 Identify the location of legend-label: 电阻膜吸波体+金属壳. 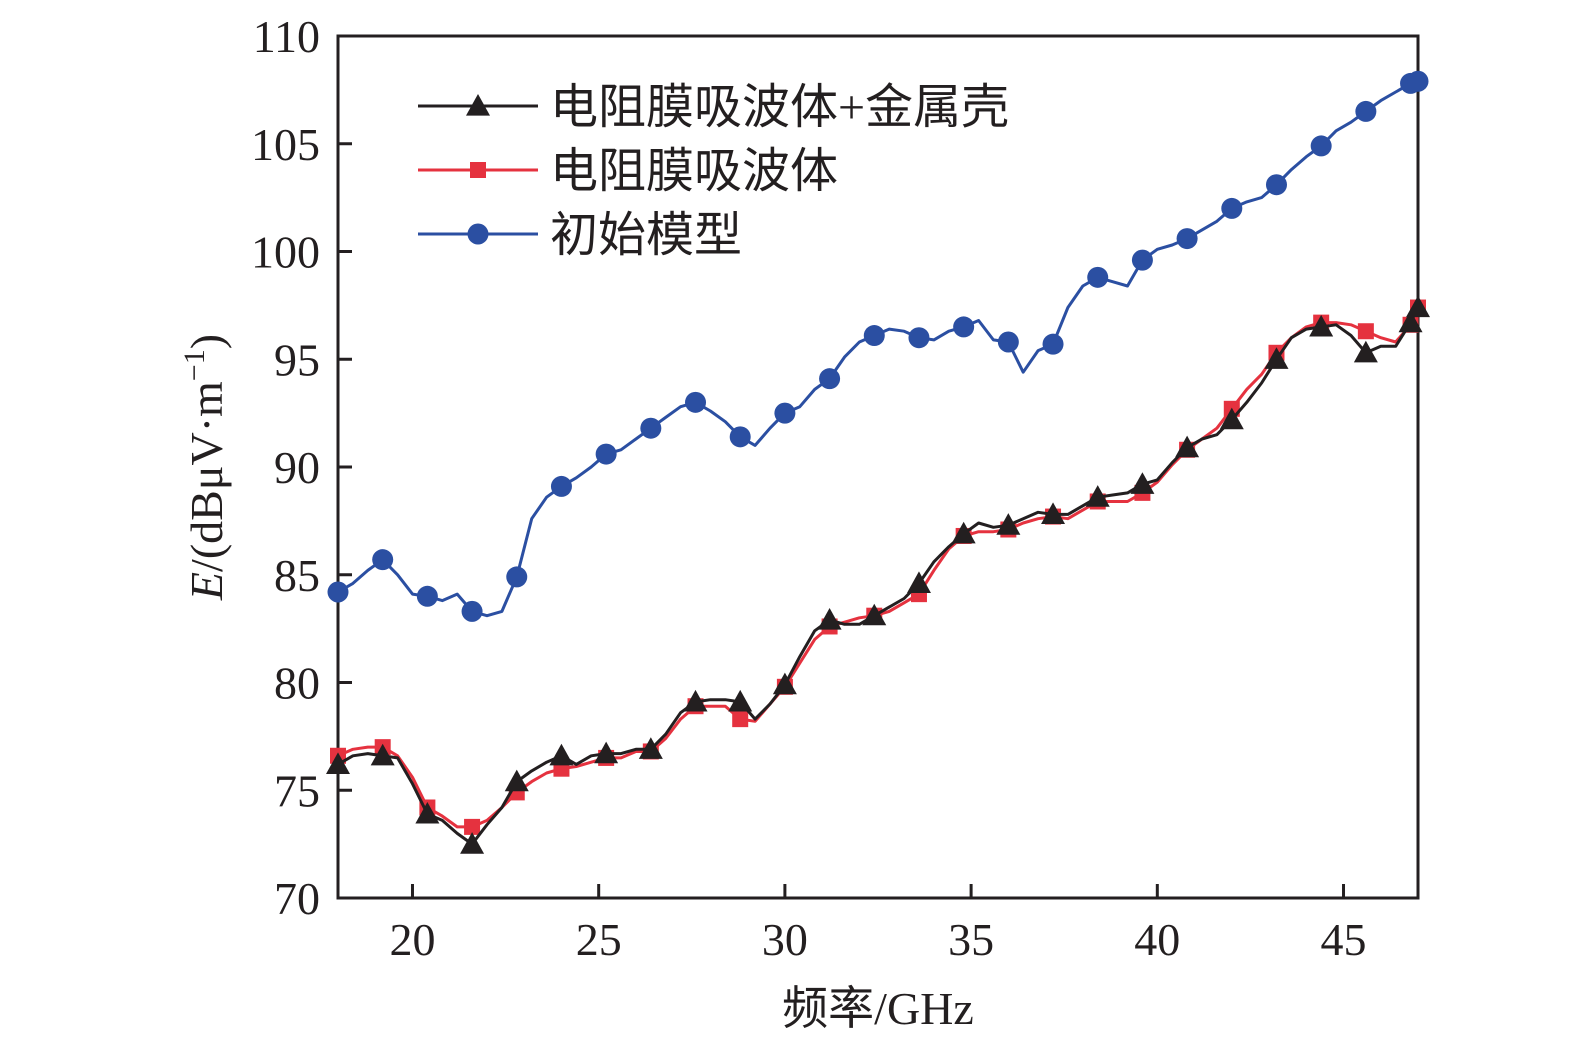
(779, 107).